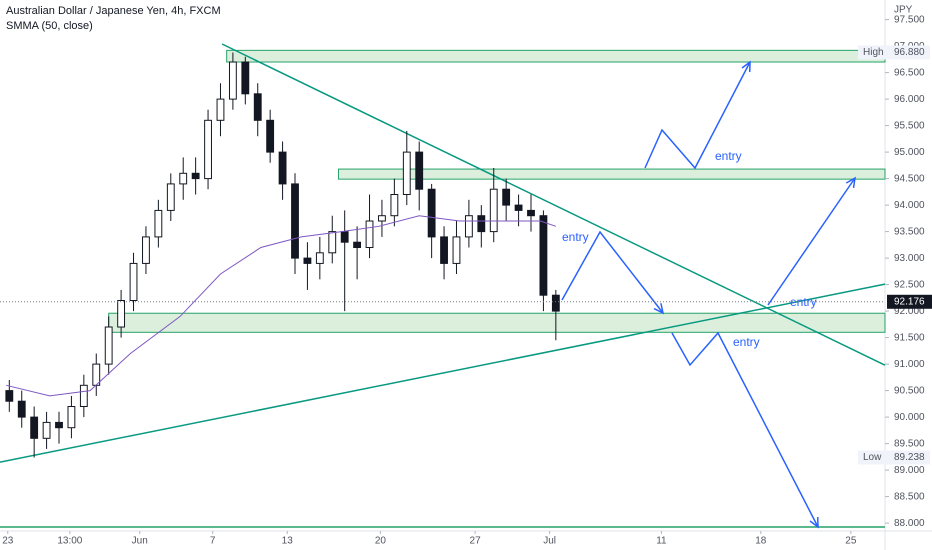 The image size is (932, 550). What do you see at coordinates (288, 541) in the screenshot?
I see `x-tick-label: 13` at bounding box center [288, 541].